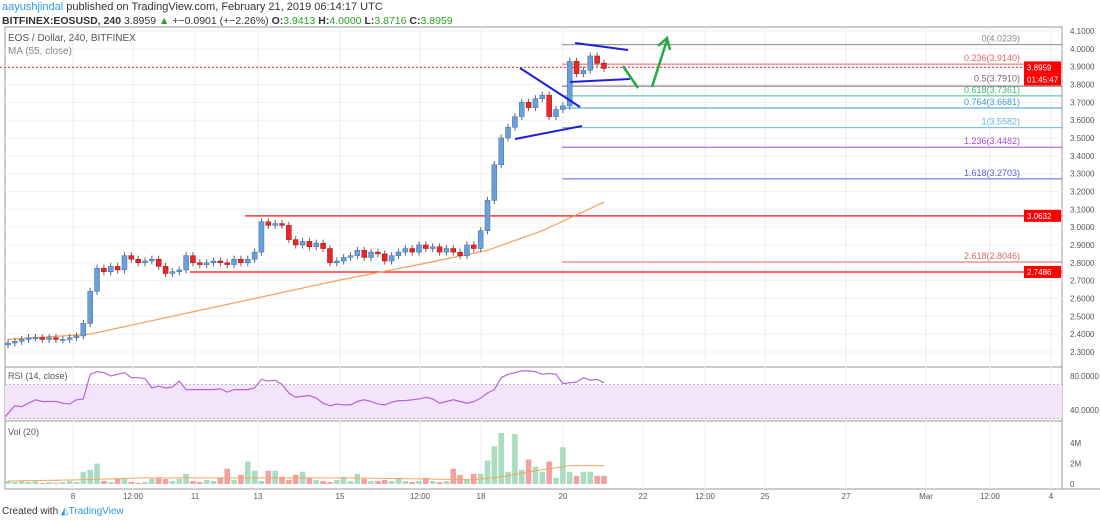  What do you see at coordinates (277, 21) in the screenshot?
I see `open-label: O:` at bounding box center [277, 21].